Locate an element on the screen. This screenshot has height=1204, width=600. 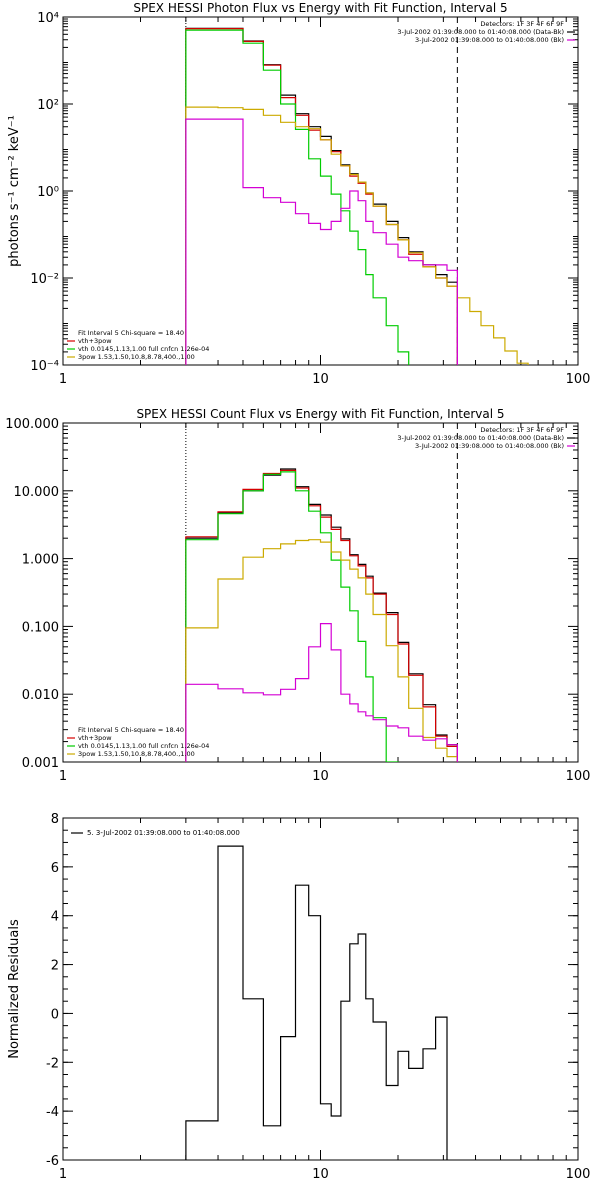
y-tick-label: 10⁻⁴ is located at coordinates (44, 366).